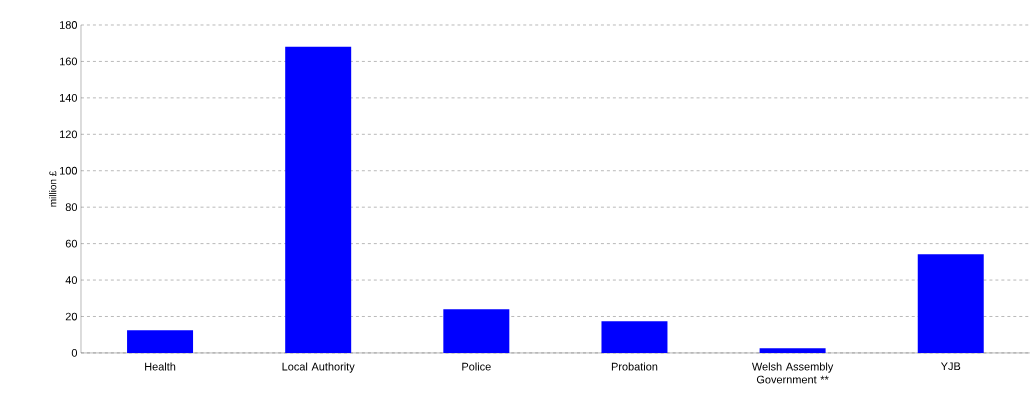 The height and width of the screenshot is (410, 1030). Describe the element at coordinates (71, 316) in the screenshot. I see `y-tick-label: 20` at that location.